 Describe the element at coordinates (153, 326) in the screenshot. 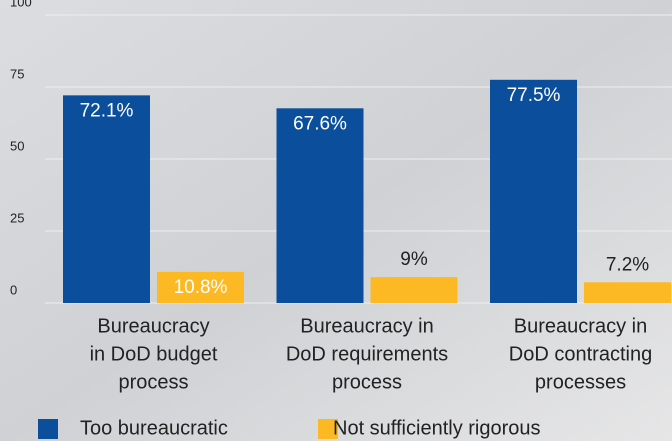

I see `x-tick-label: Bureaucracy` at that location.